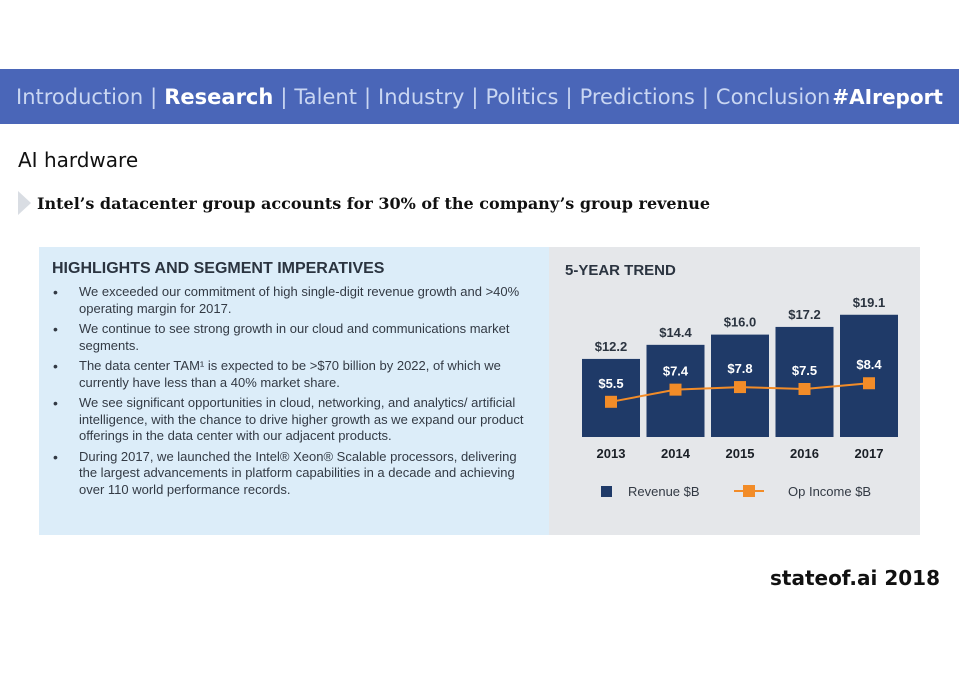 The image size is (959, 678). Describe the element at coordinates (637, 96) in the screenshot. I see `nav-item-predictions: Predictions` at that location.